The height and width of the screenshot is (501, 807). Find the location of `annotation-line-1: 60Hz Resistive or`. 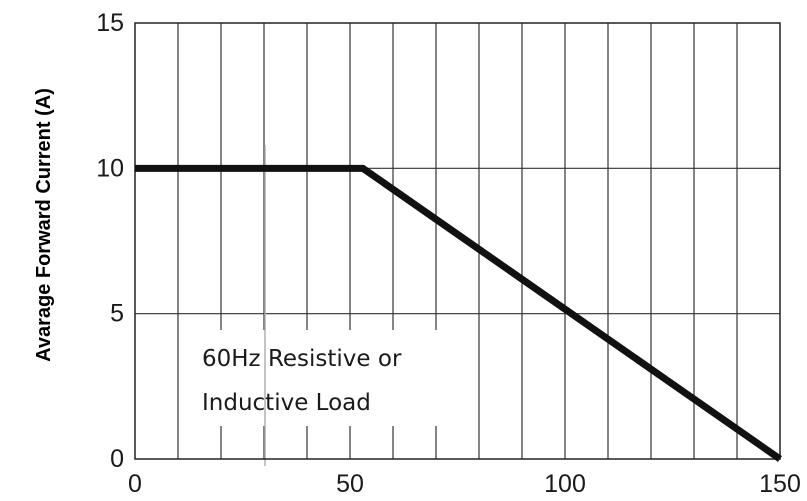

annotation-line-1: 60Hz Resistive or is located at coordinates (302, 359).